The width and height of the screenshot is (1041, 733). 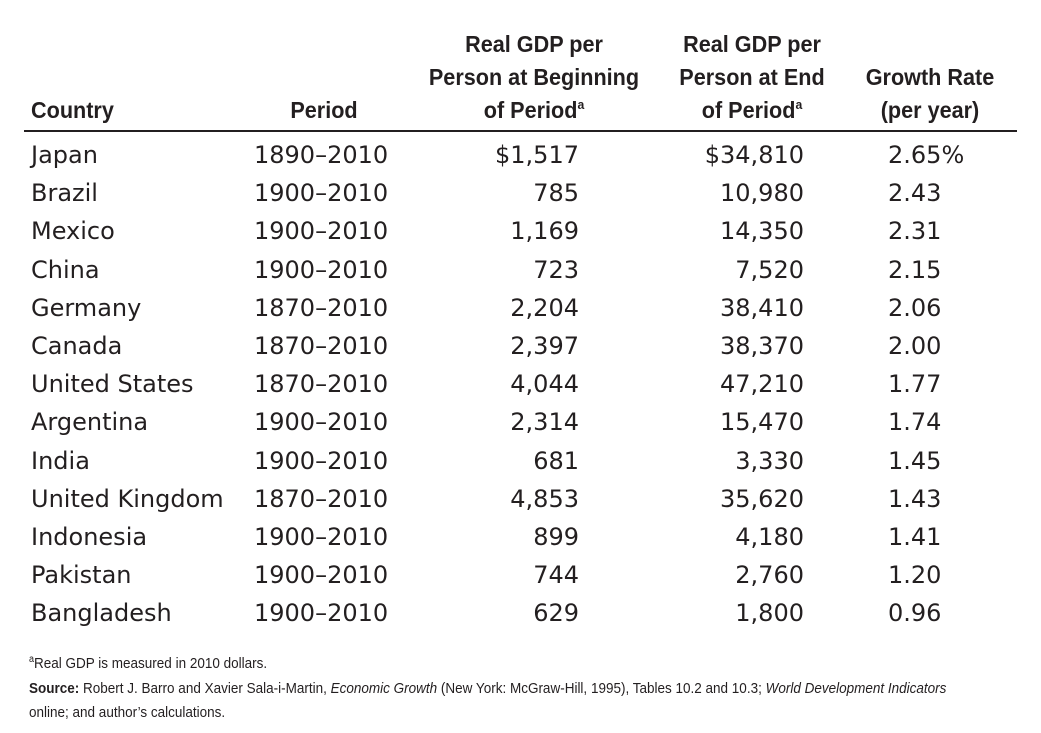 I want to click on end-gdp-cell: 35,620, so click(x=762, y=498).